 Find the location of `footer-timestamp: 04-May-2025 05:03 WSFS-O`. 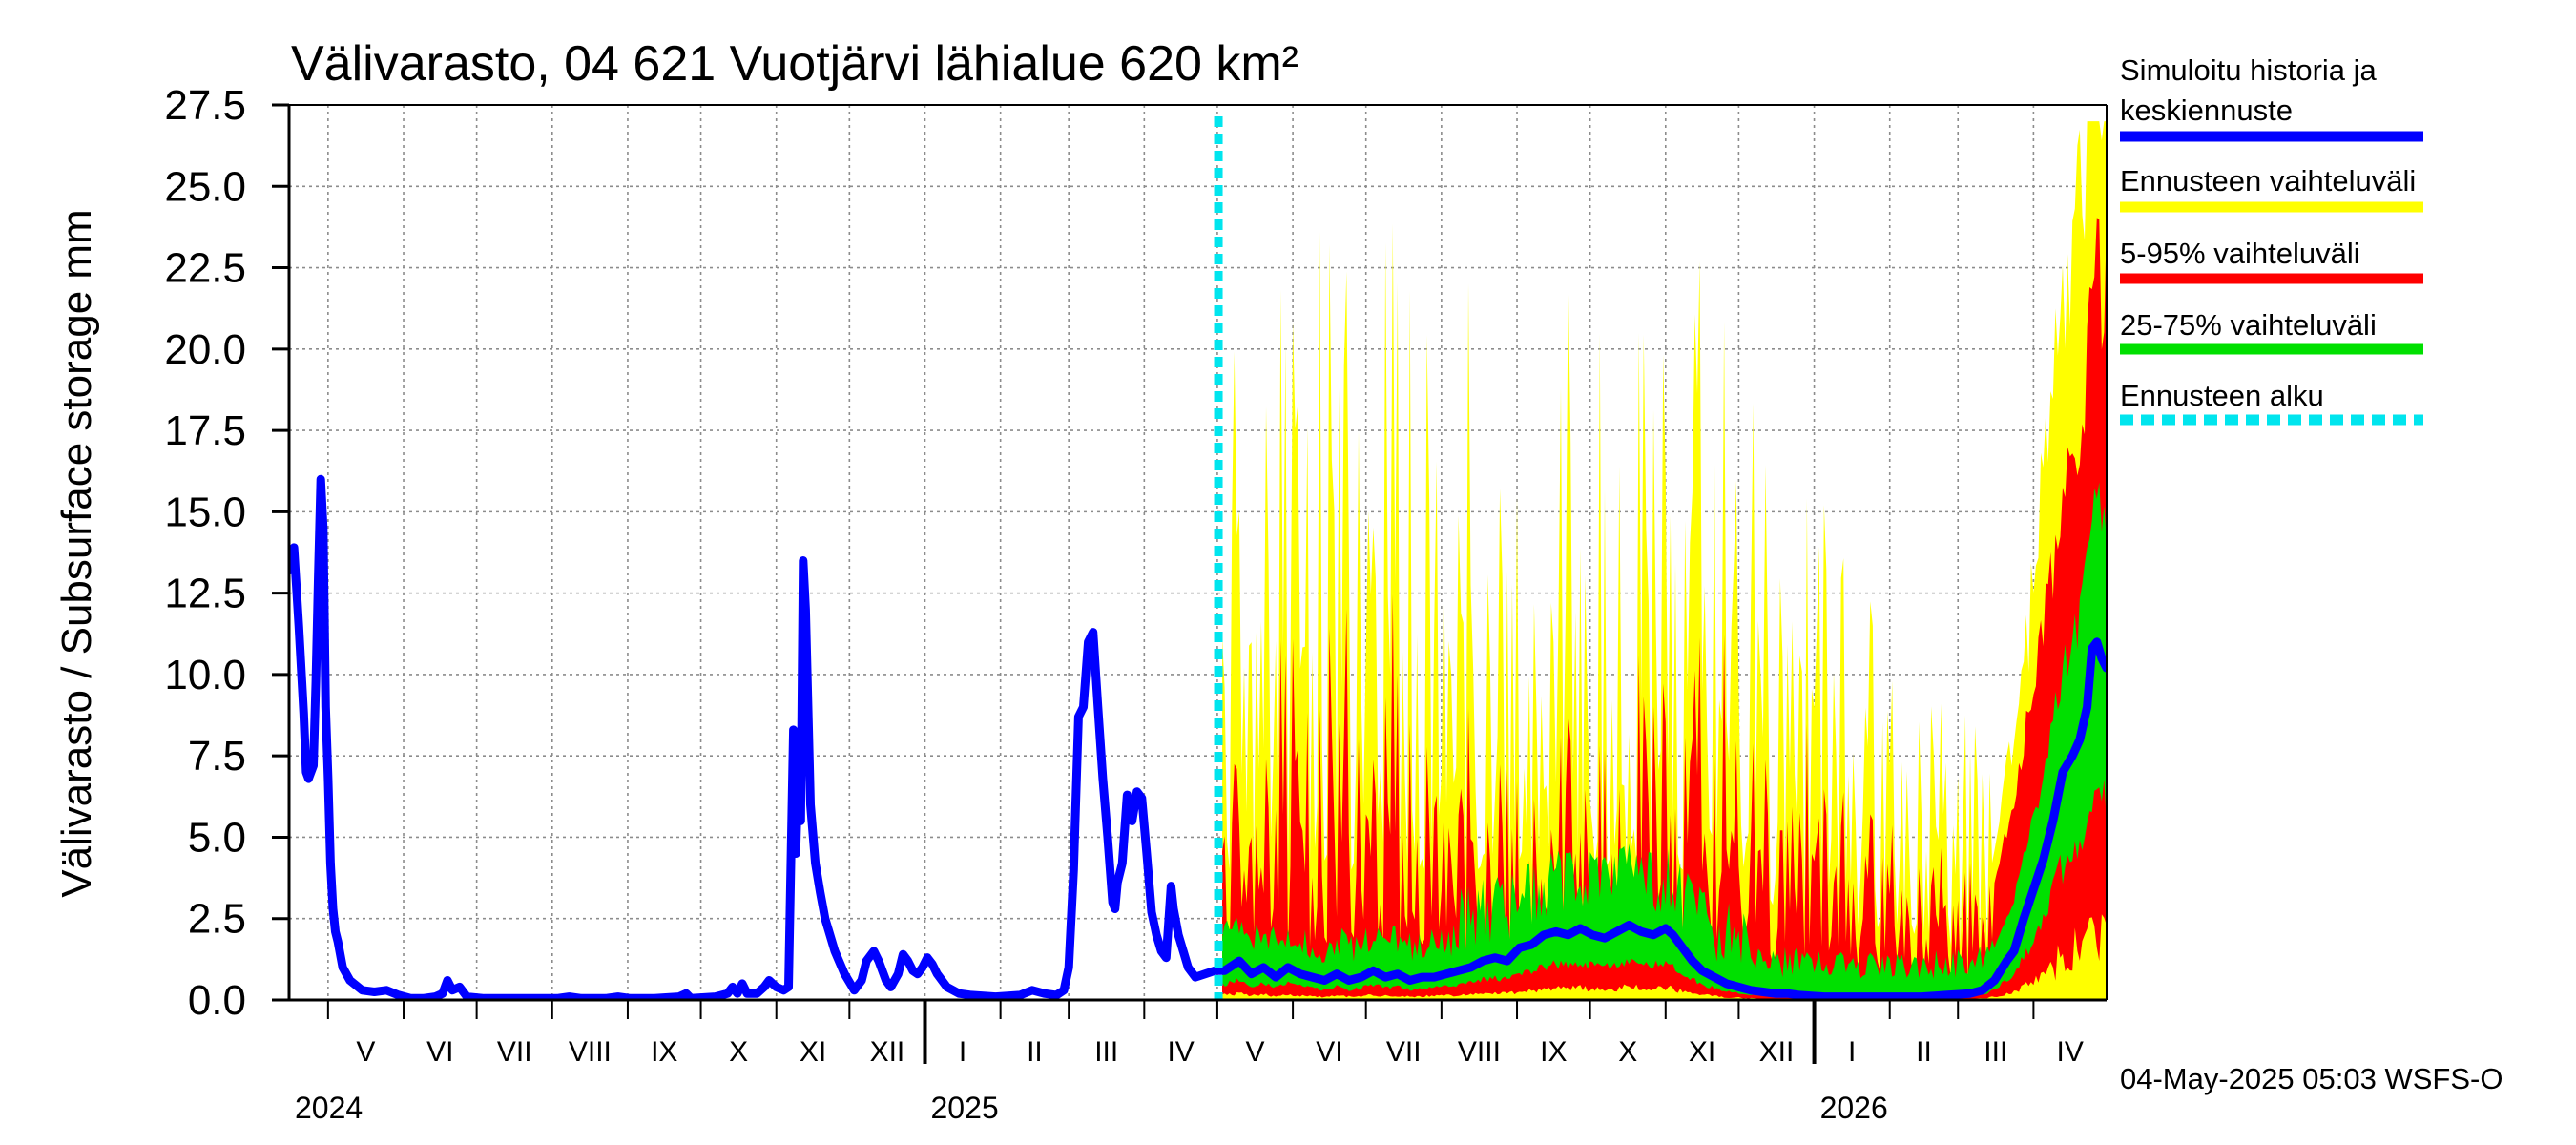

footer-timestamp: 04-May-2025 05:03 WSFS-O is located at coordinates (2311, 1078).